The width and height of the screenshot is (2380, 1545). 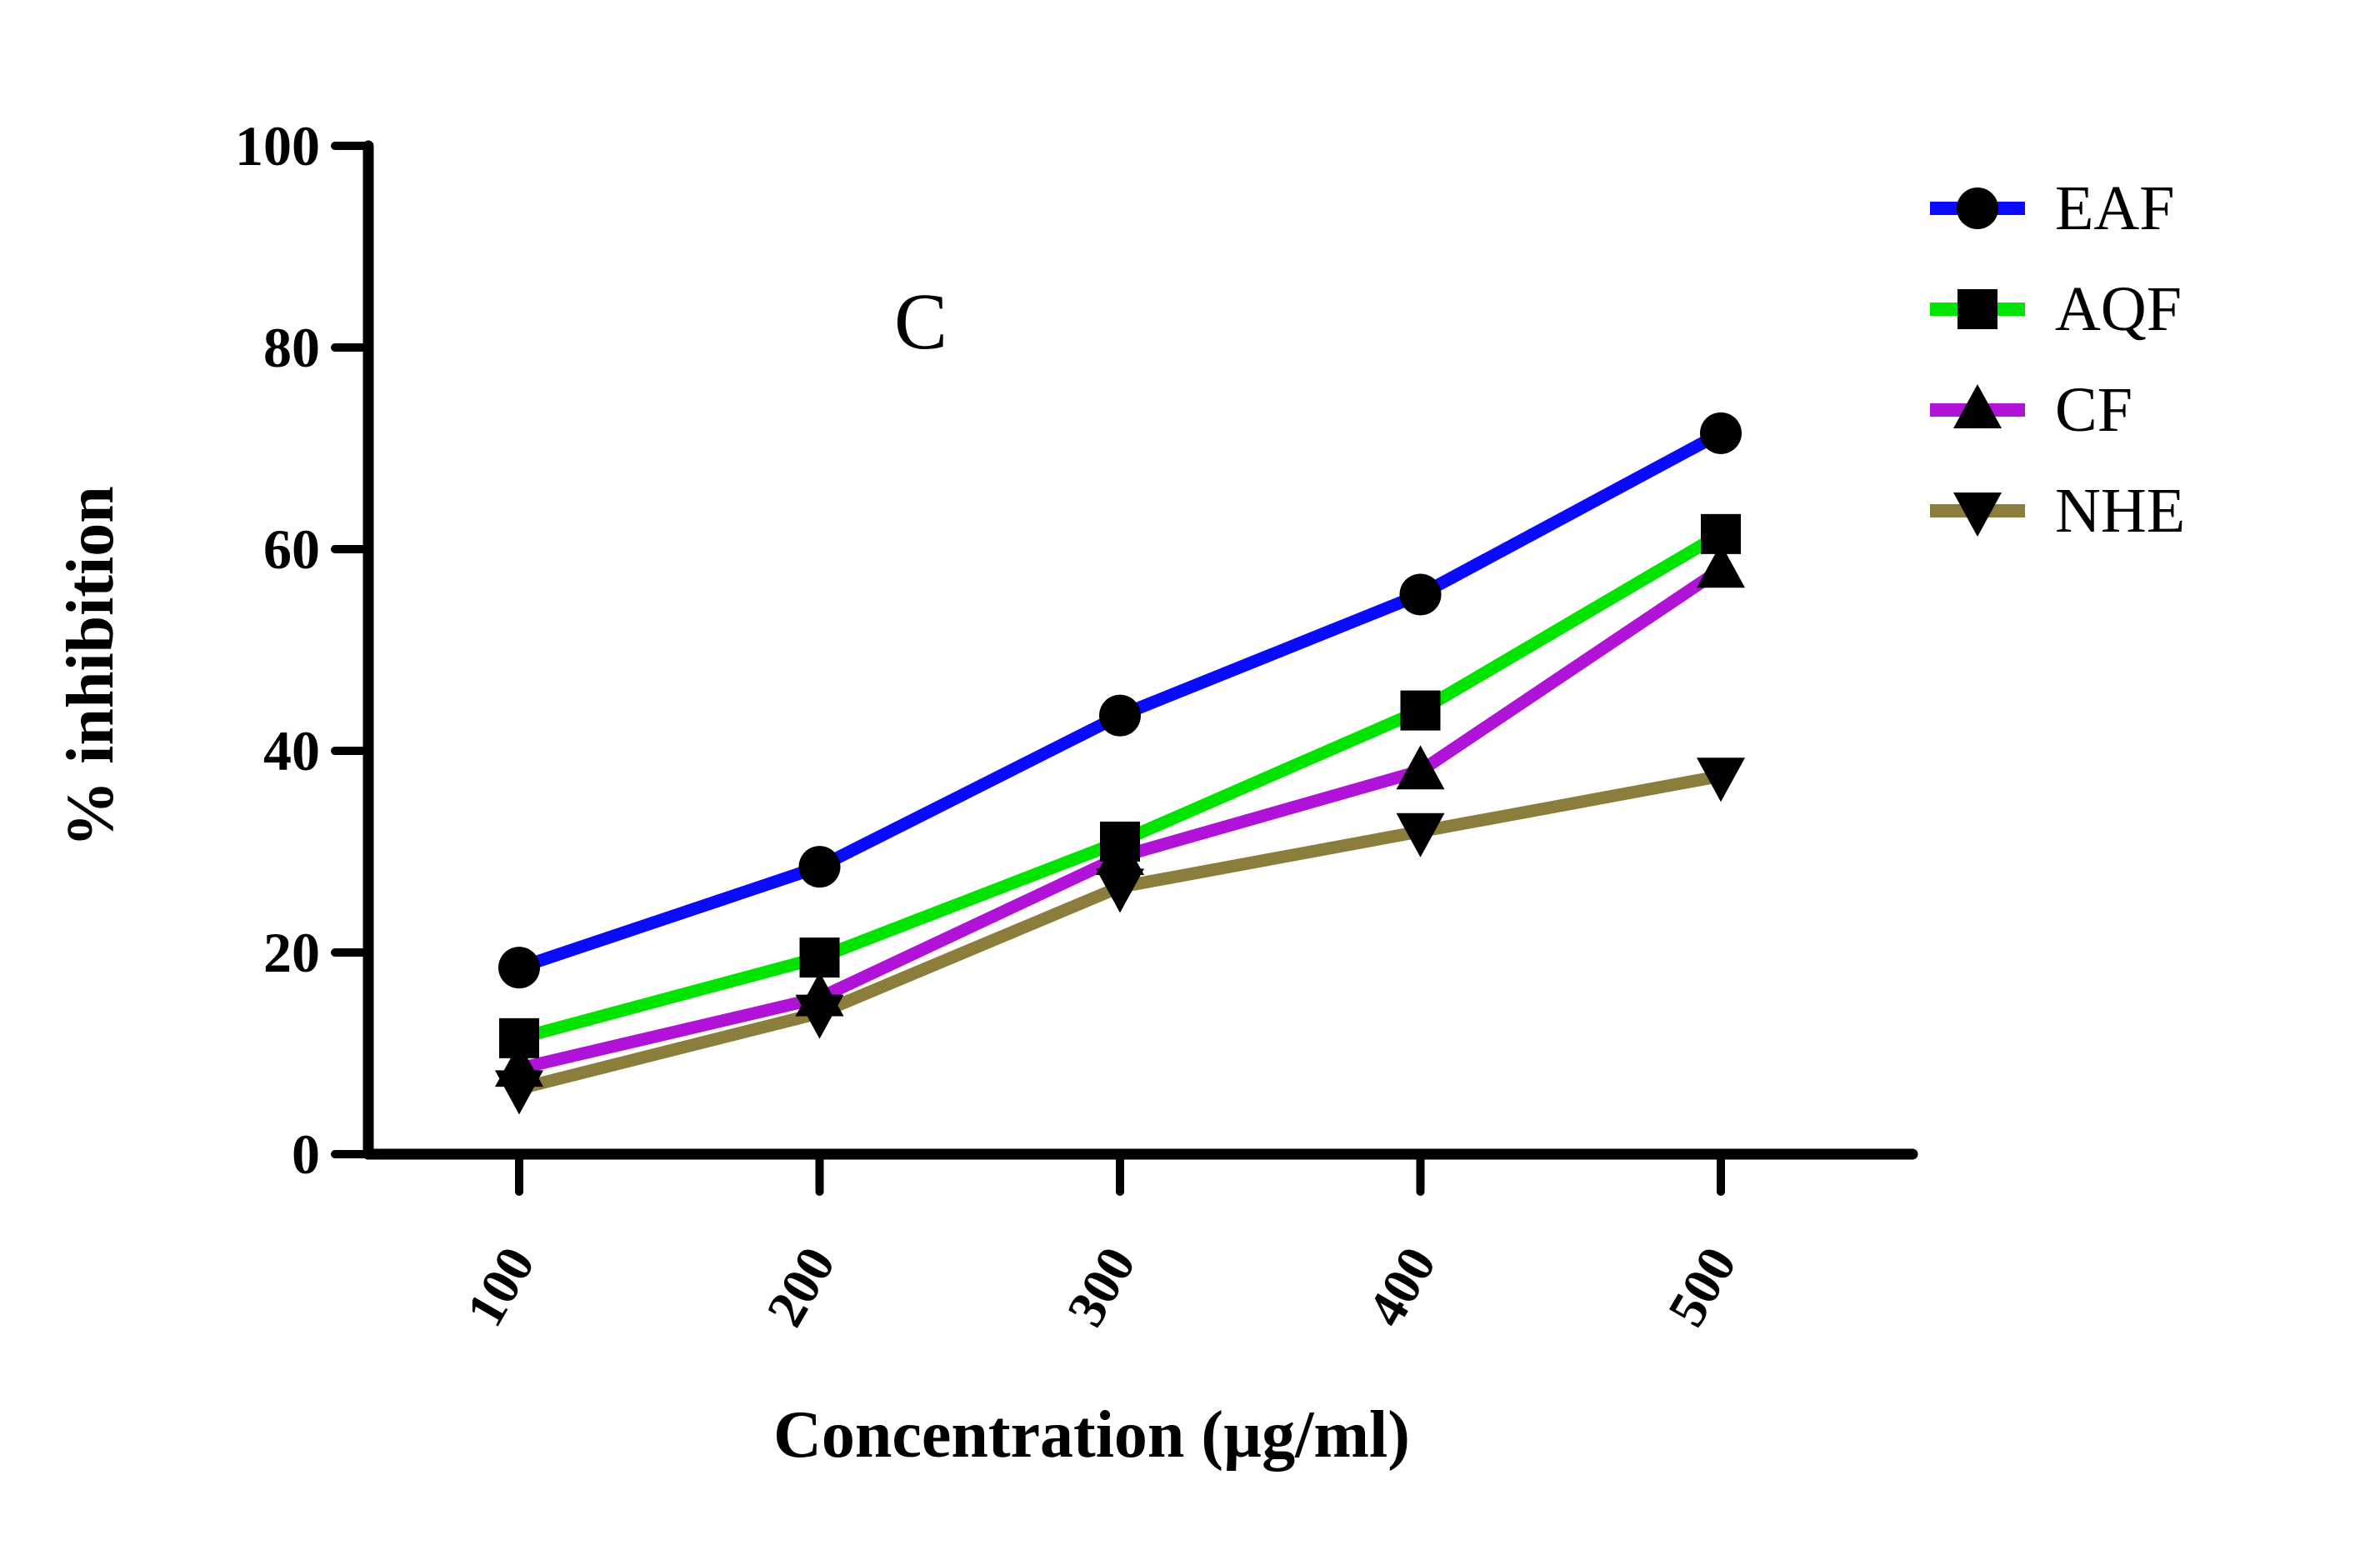 I want to click on y-axis-title: % inhibition, so click(x=91, y=667).